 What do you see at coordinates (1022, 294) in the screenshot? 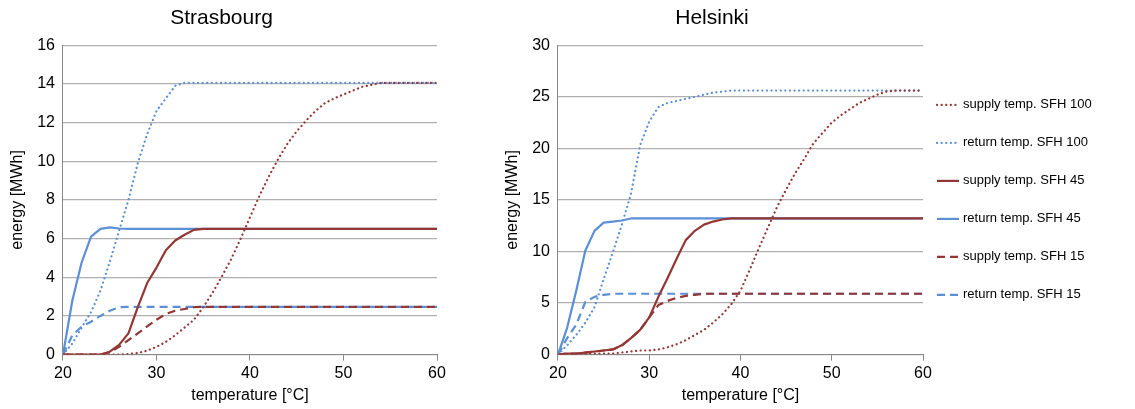
I see `legend-label: return temp. SFH 15` at bounding box center [1022, 294].